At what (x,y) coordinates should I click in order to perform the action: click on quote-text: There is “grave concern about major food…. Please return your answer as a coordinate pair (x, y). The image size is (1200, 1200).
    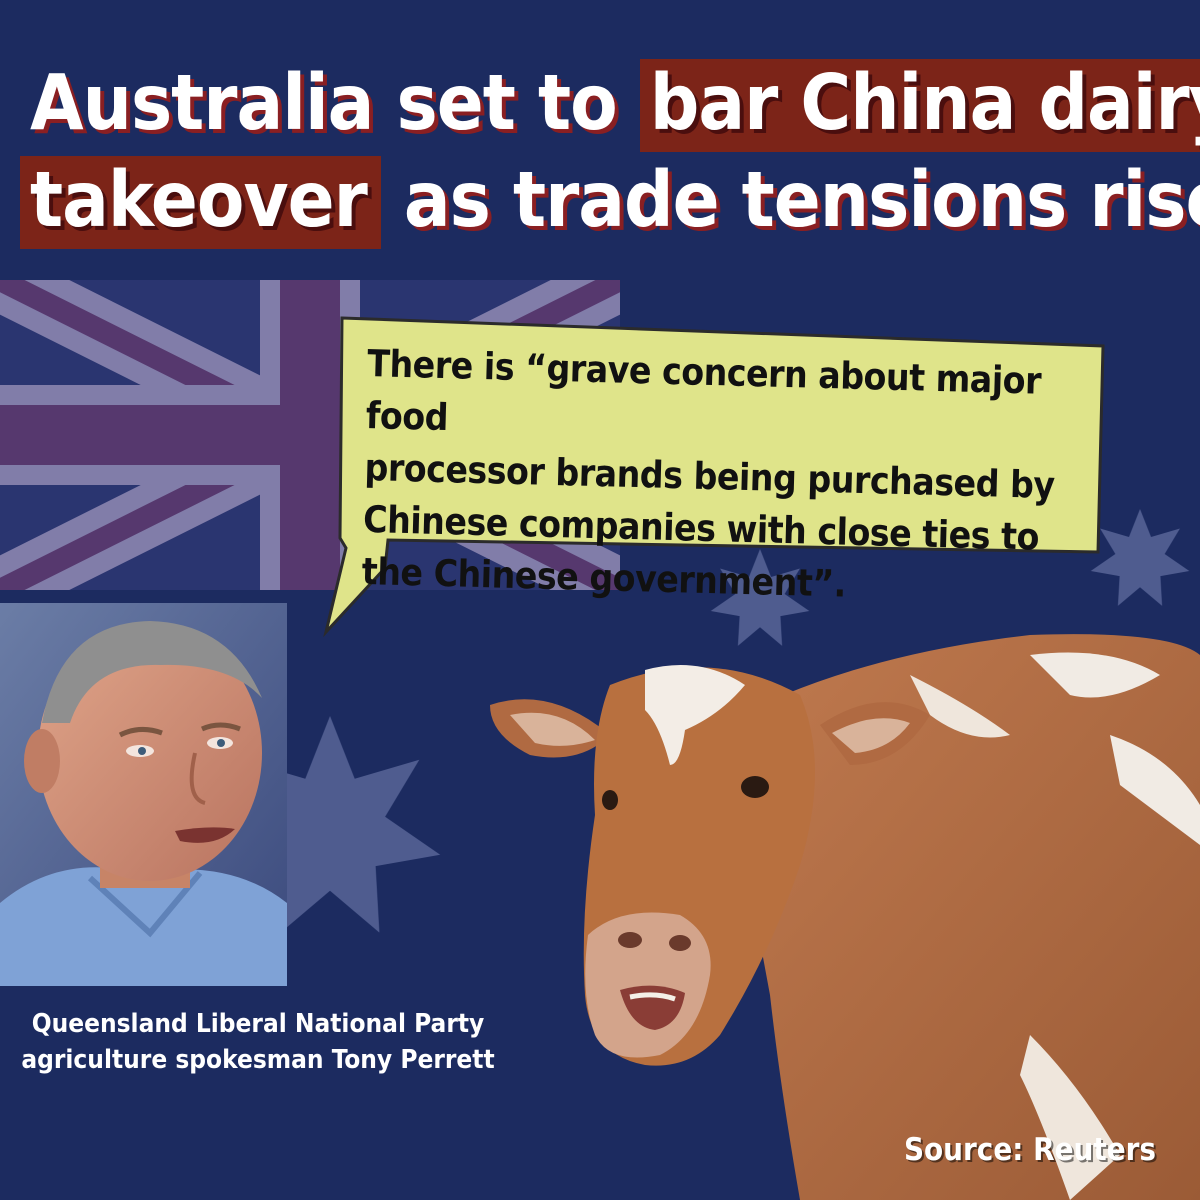
    Looking at the image, I should click on (708, 473).